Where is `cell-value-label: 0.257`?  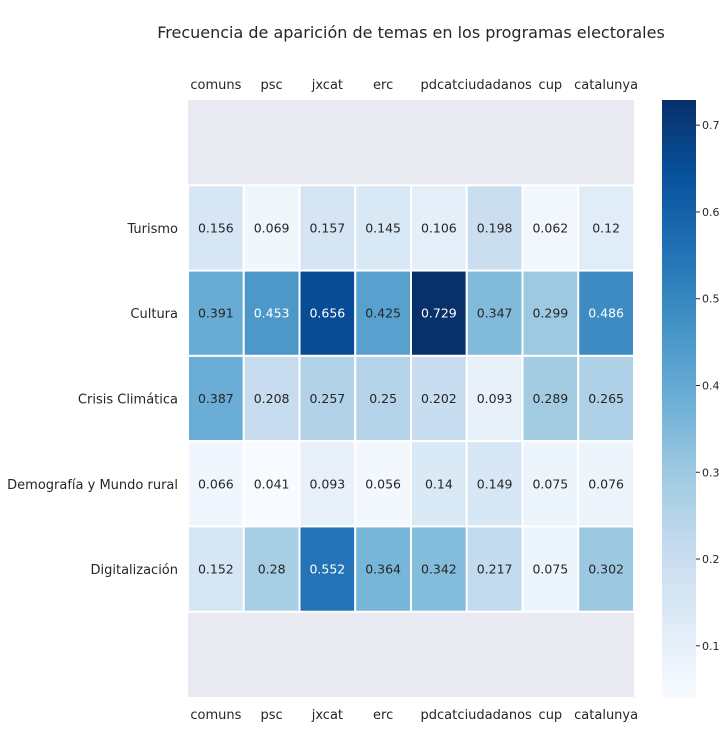 cell-value-label: 0.257 is located at coordinates (327, 398).